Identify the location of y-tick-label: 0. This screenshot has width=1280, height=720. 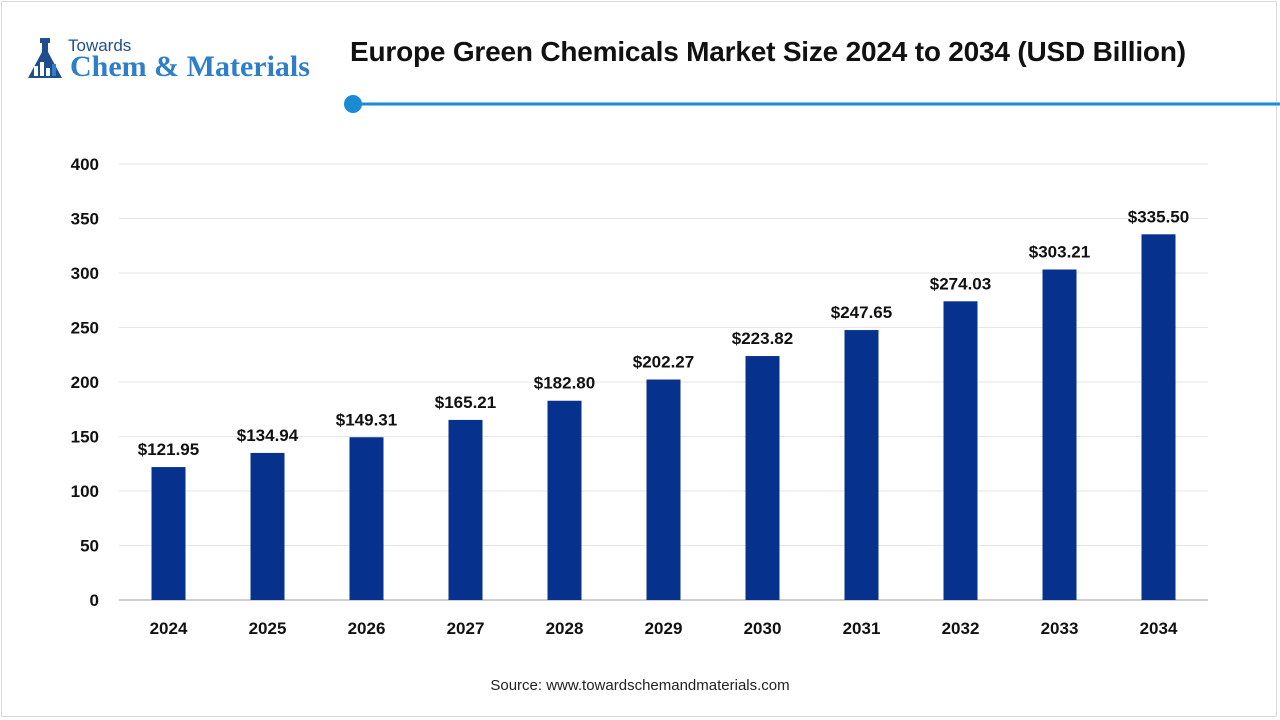
(94, 600).